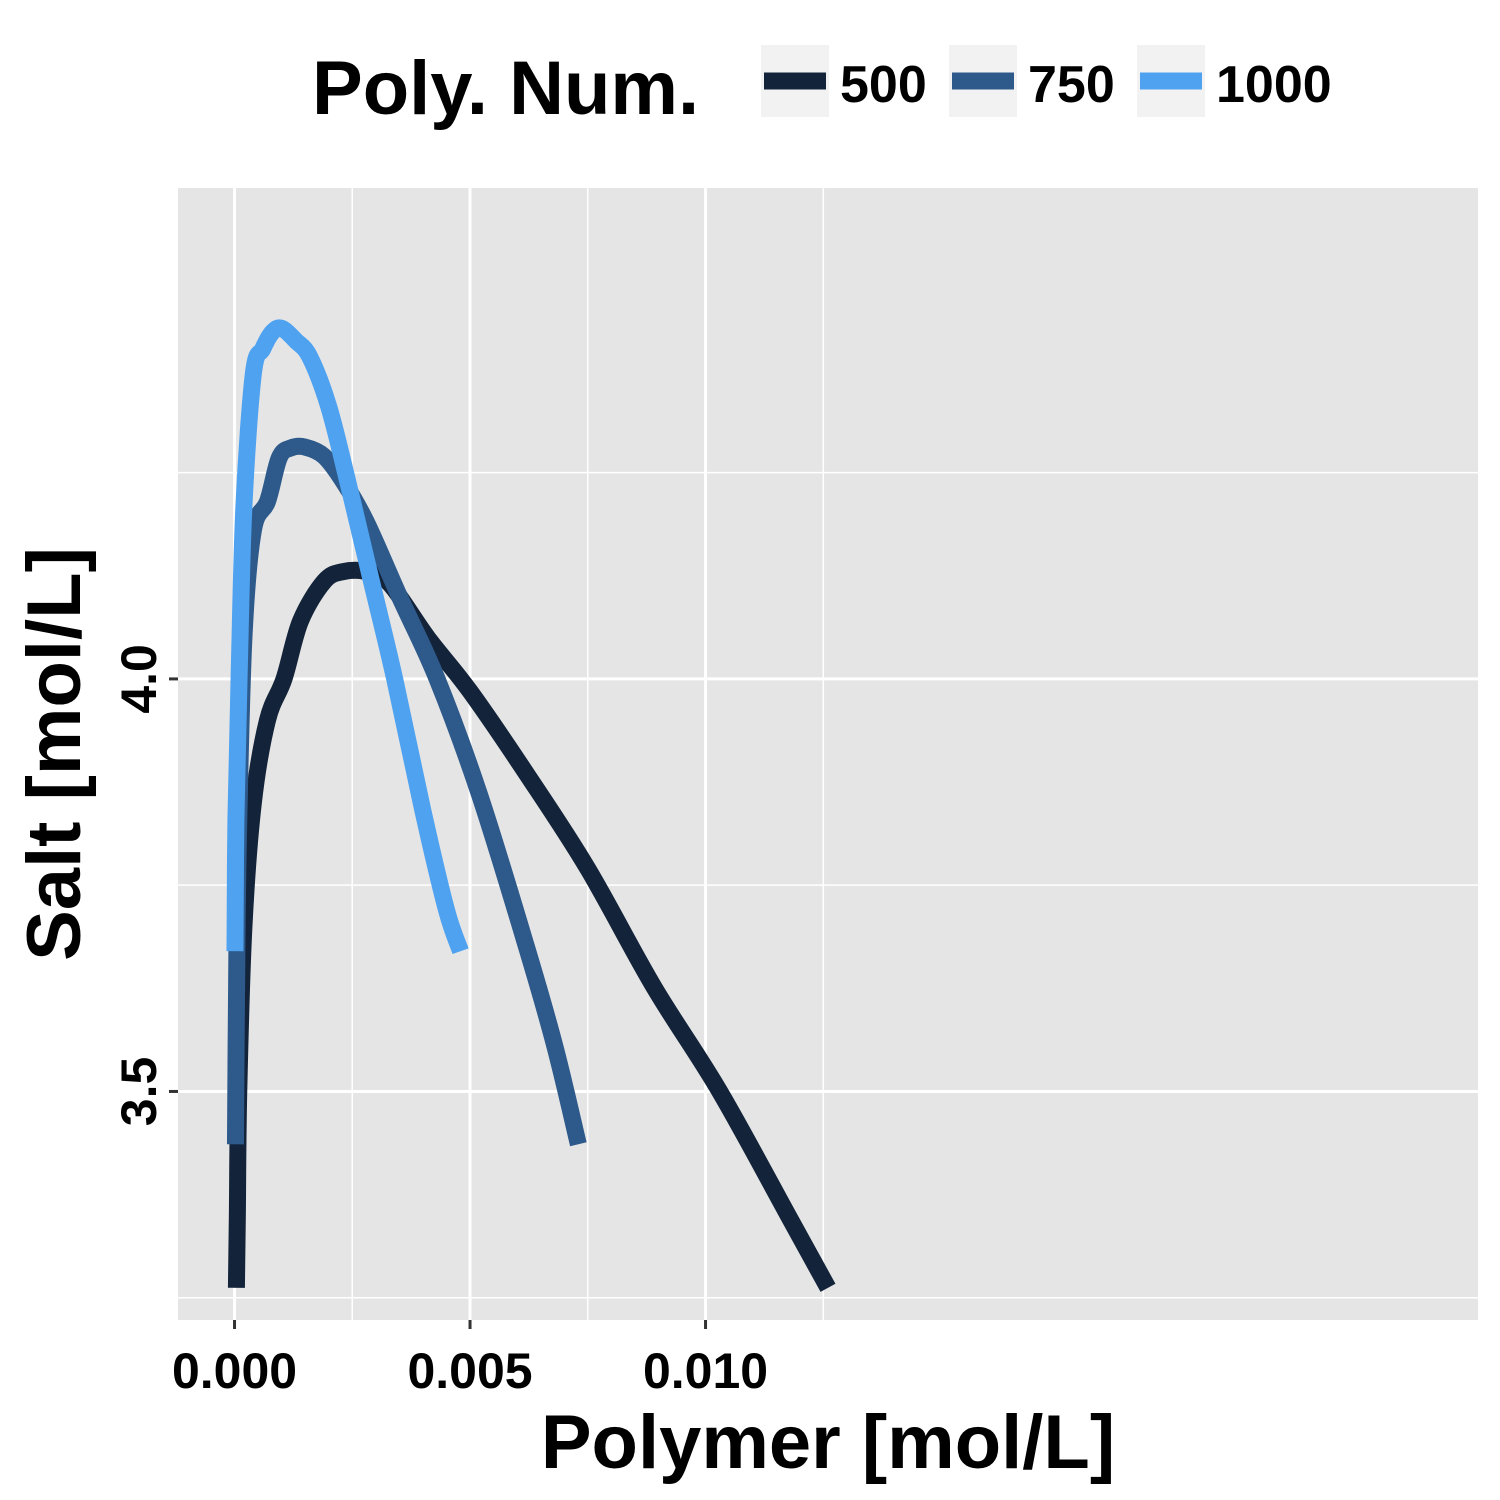  What do you see at coordinates (139, 885) in the screenshot?
I see `y-tick-labels: 3.5 4.0` at bounding box center [139, 885].